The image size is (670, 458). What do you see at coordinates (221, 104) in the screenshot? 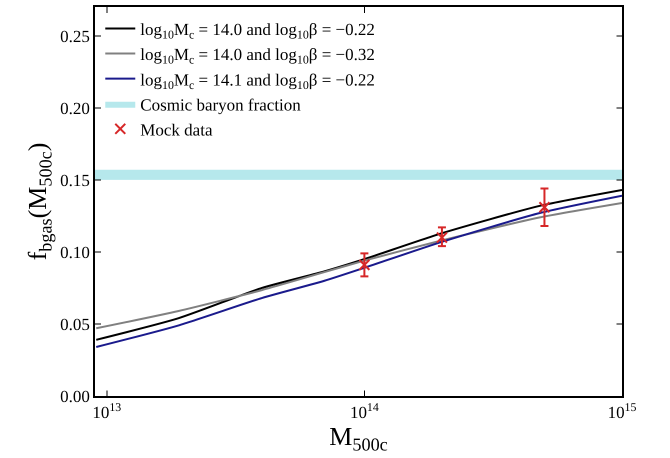
I see `legend-label: Cosmic baryon fraction` at bounding box center [221, 104].